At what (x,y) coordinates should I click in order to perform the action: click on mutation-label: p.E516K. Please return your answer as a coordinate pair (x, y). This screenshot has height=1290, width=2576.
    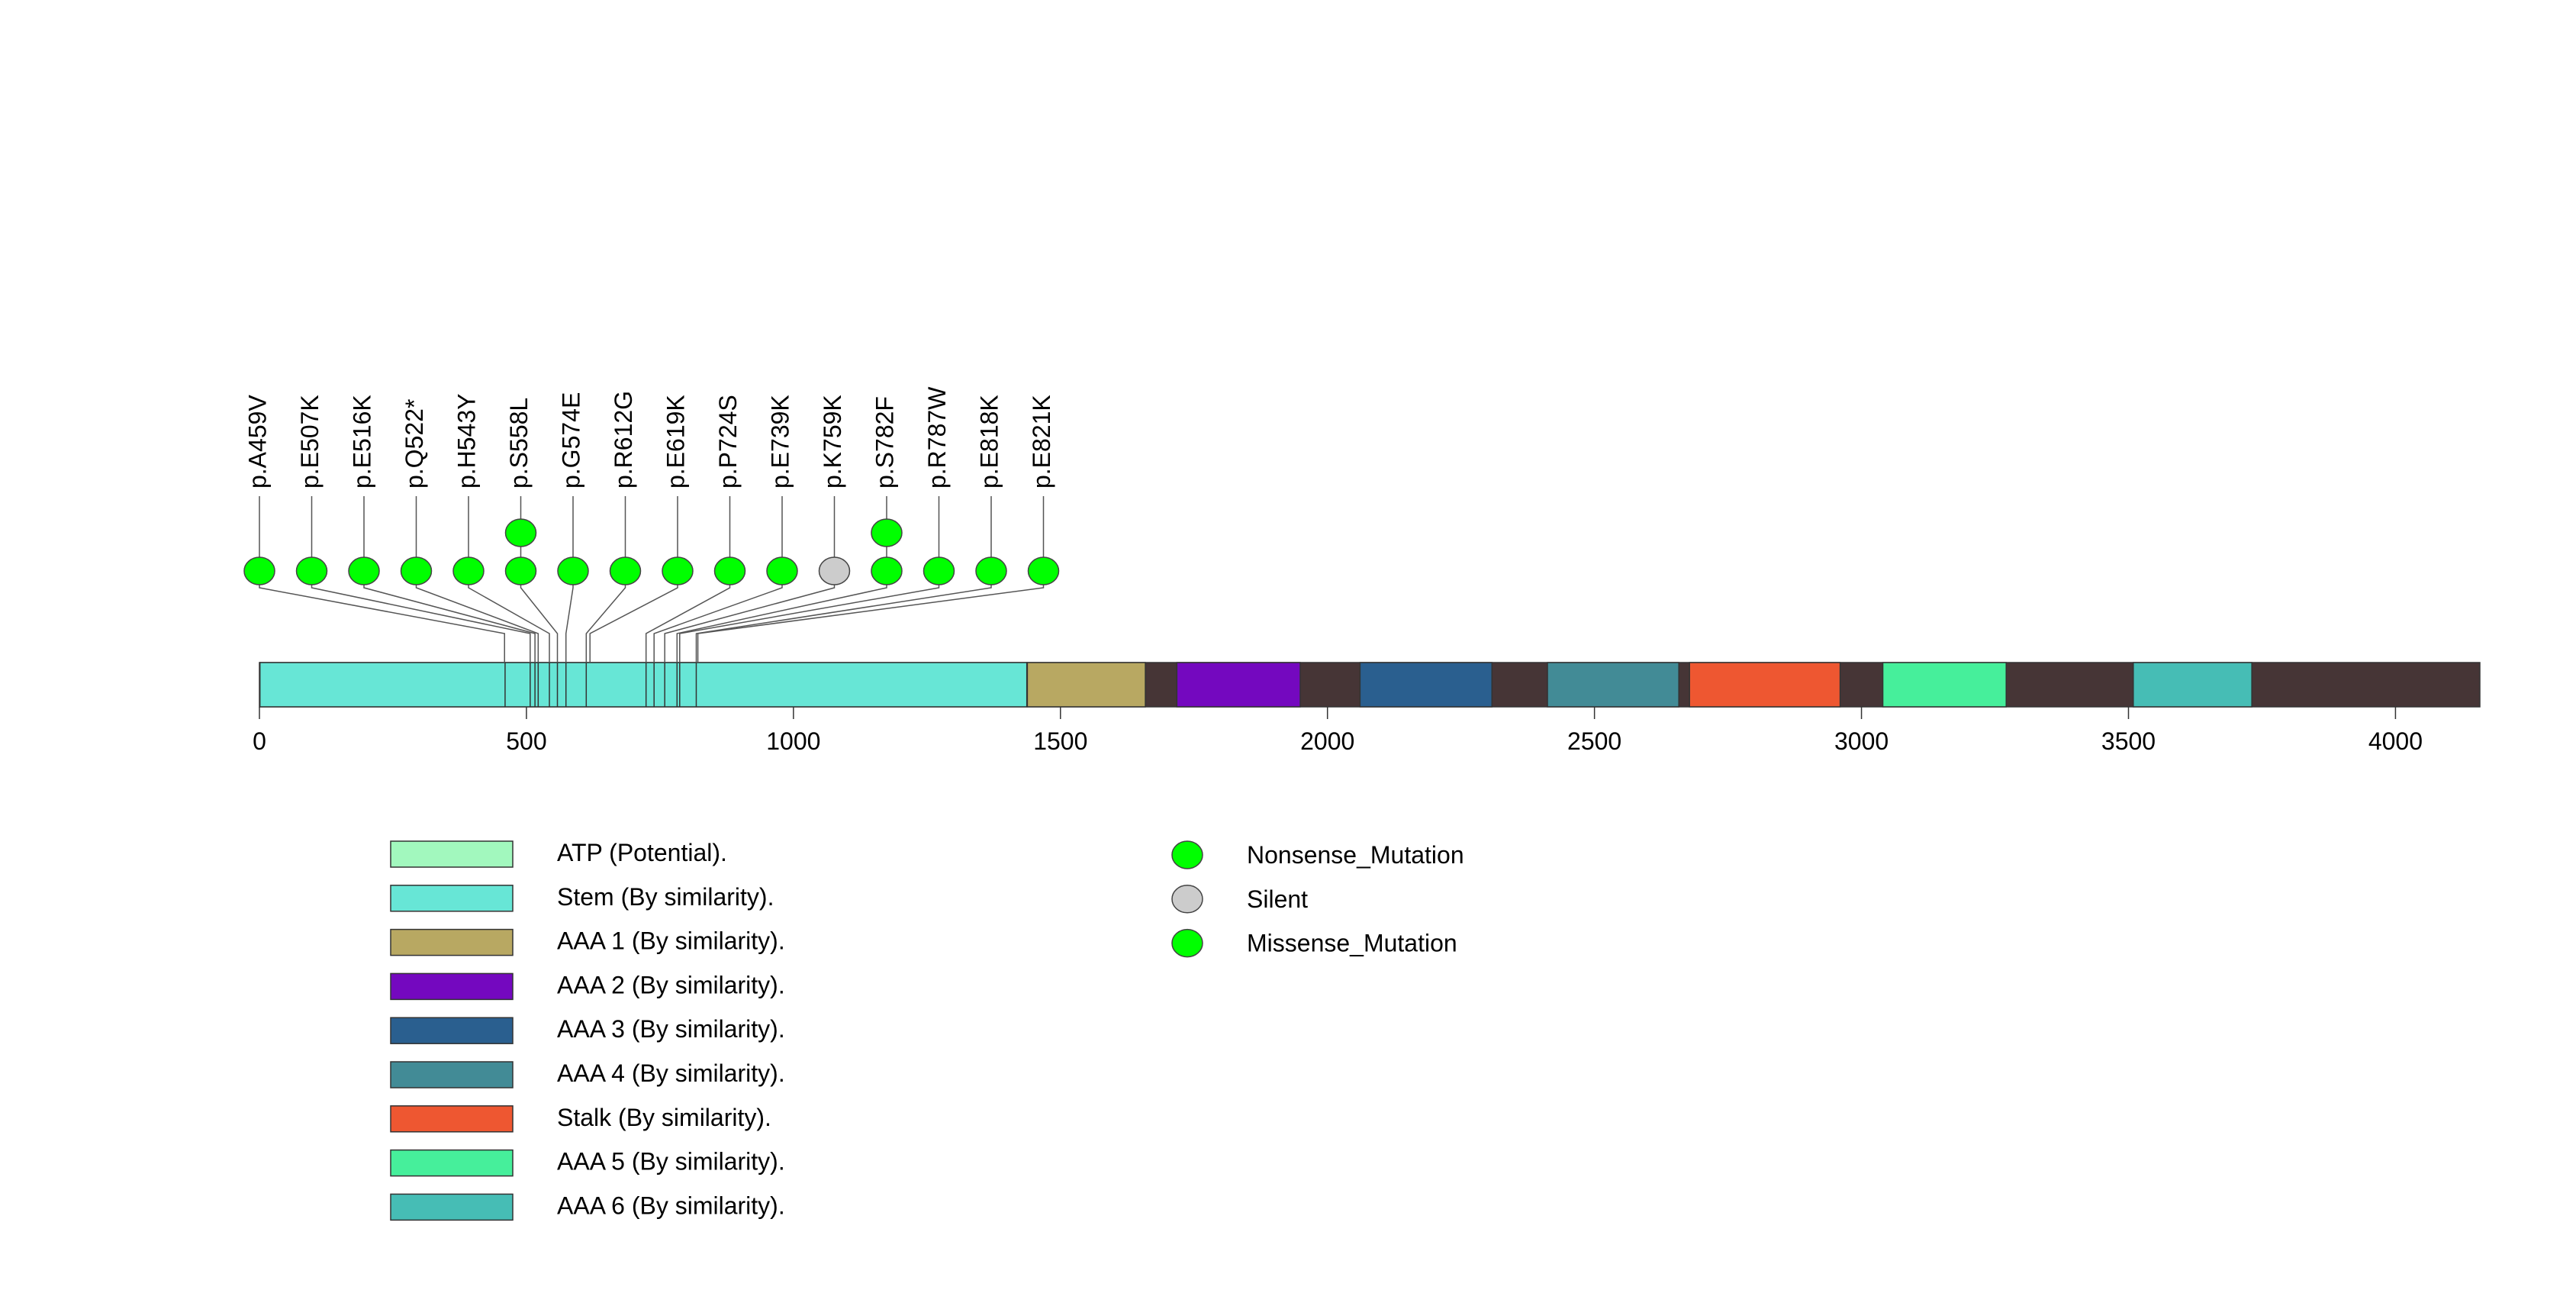
    Looking at the image, I should click on (361, 442).